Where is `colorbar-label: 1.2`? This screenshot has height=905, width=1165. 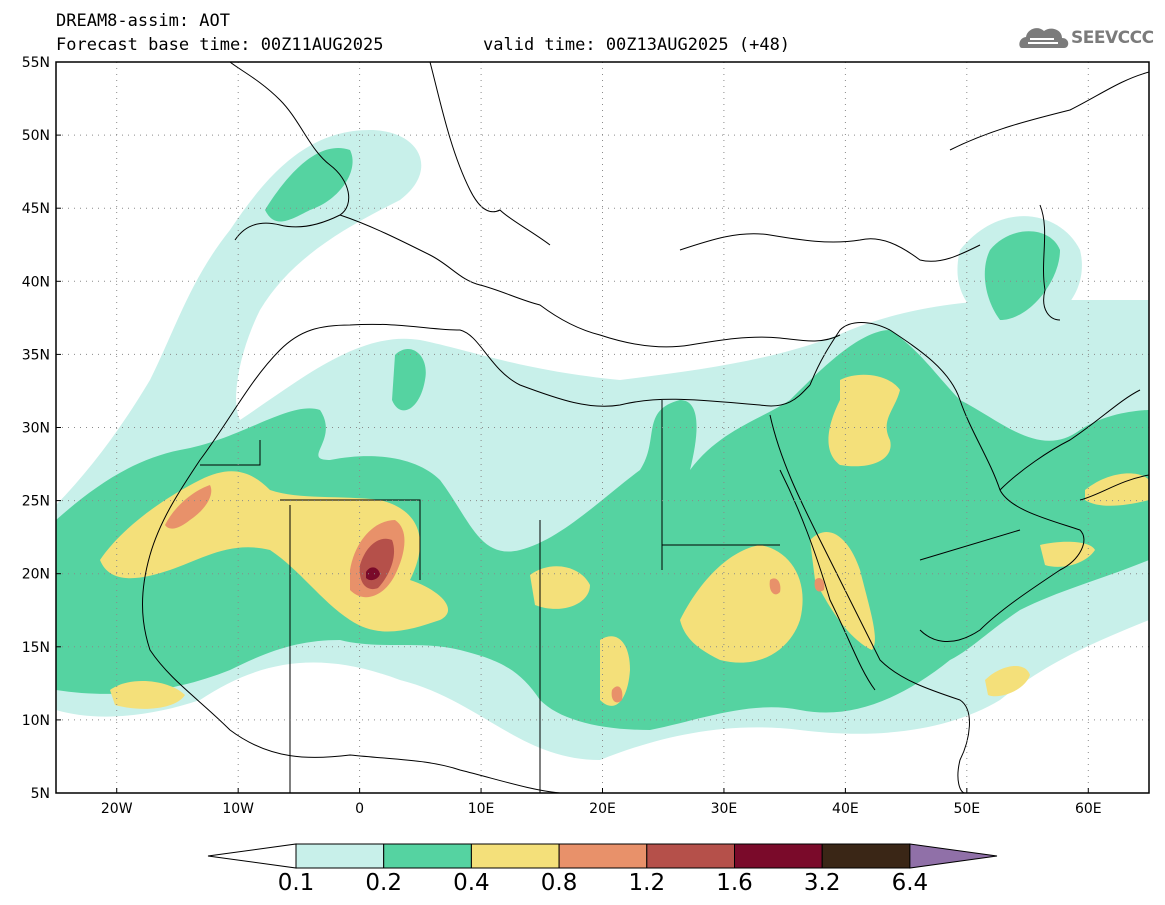
colorbar-label: 1.2 is located at coordinates (647, 883).